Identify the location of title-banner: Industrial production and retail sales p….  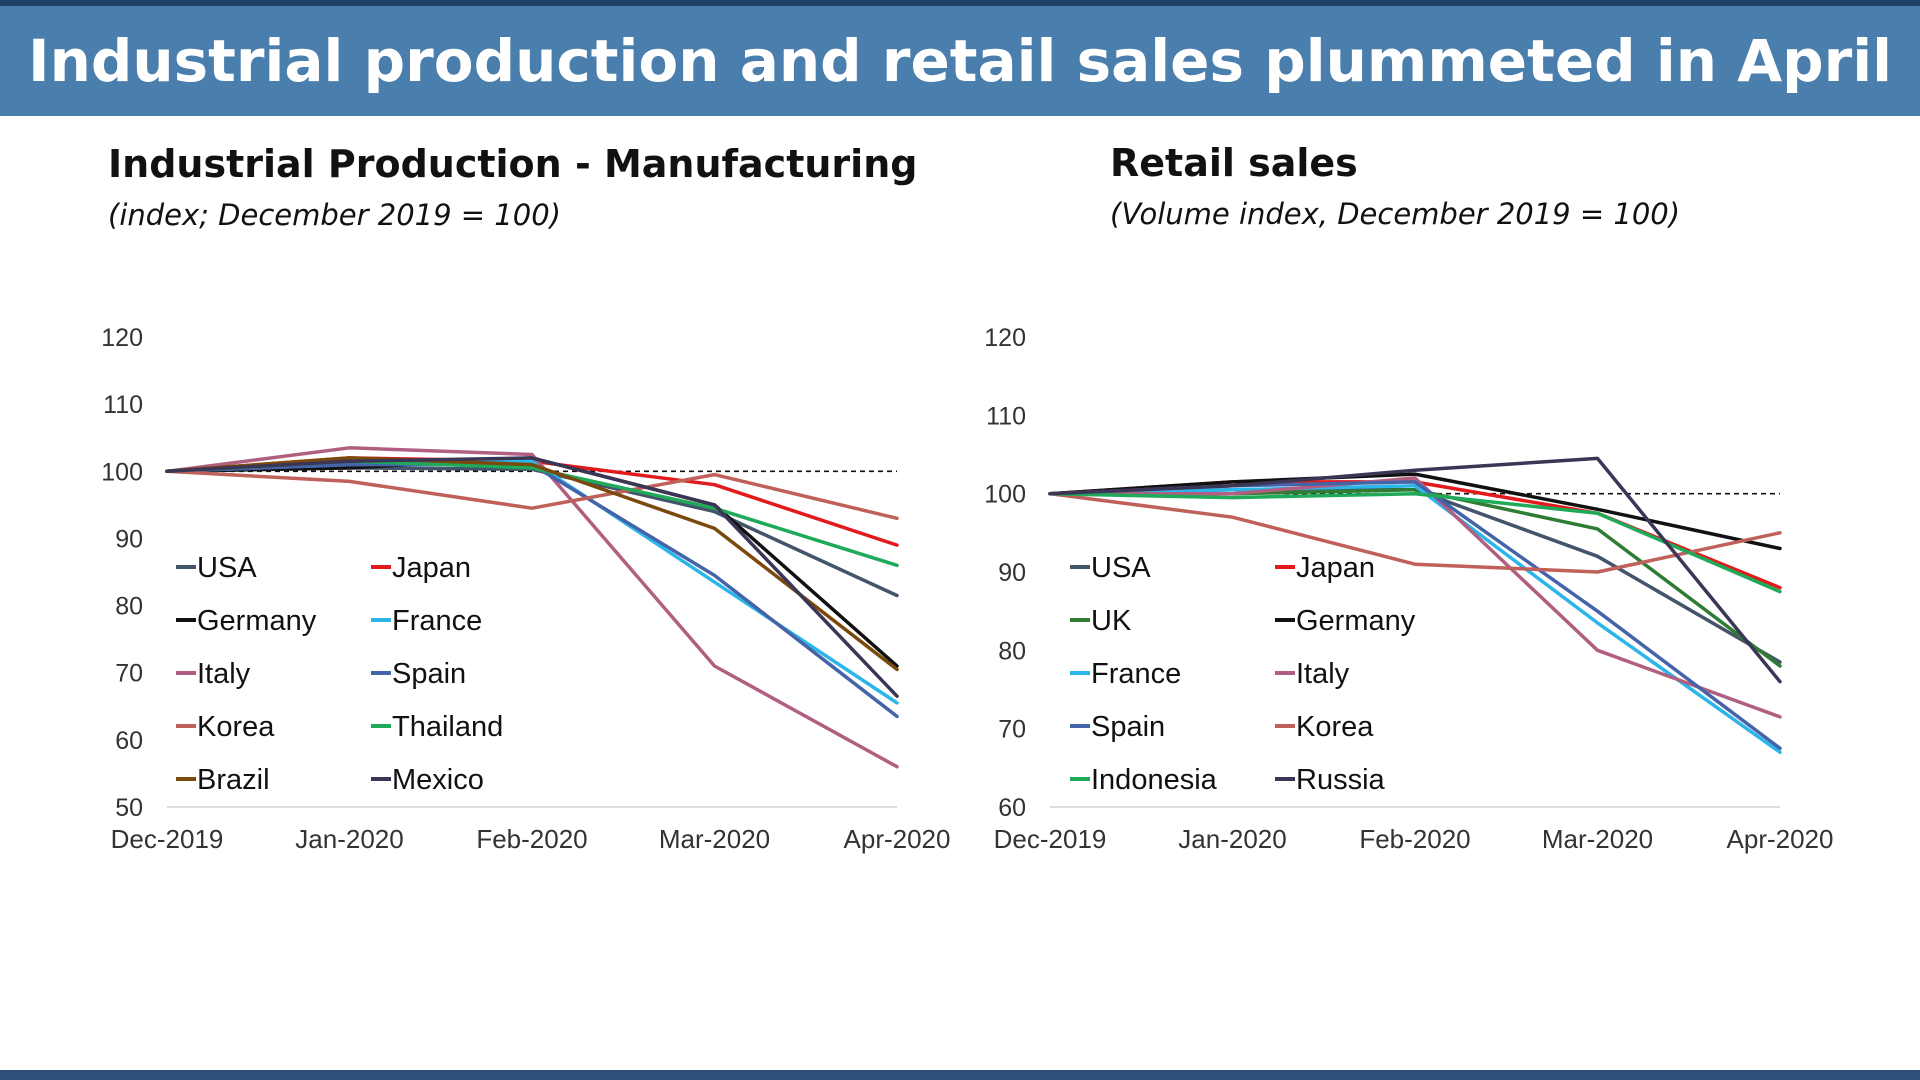
(960, 61).